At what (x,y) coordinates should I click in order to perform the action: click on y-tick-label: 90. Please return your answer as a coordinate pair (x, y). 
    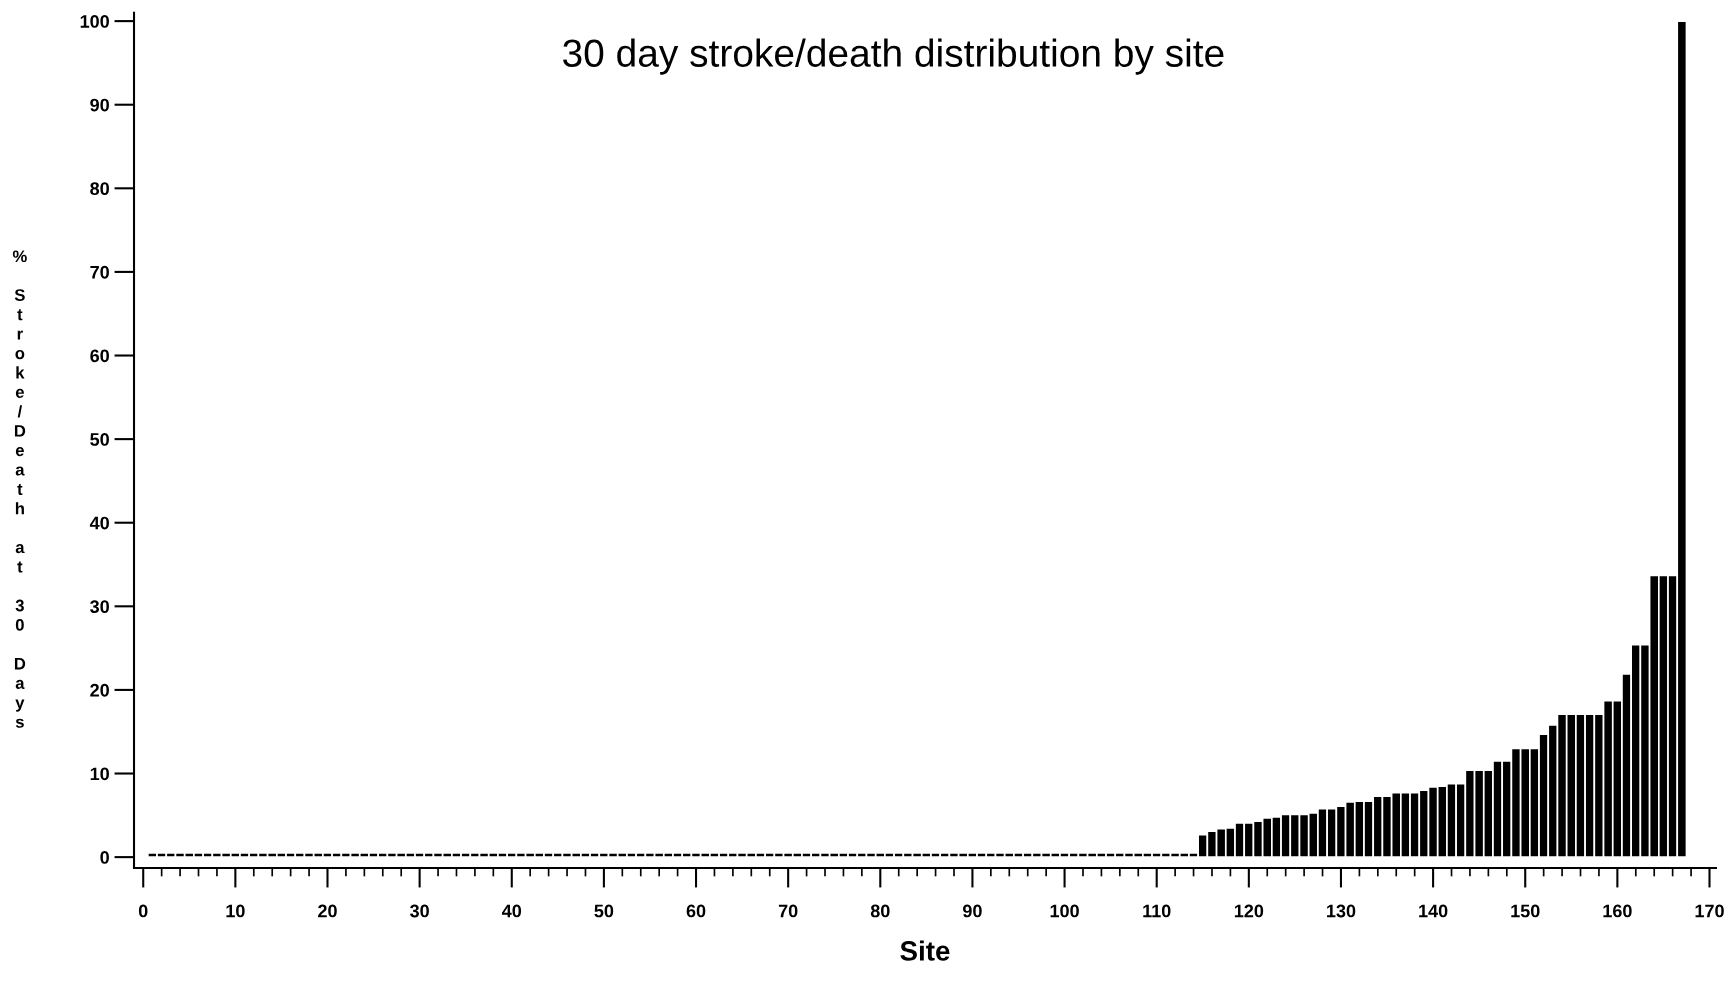
    Looking at the image, I should click on (99, 105).